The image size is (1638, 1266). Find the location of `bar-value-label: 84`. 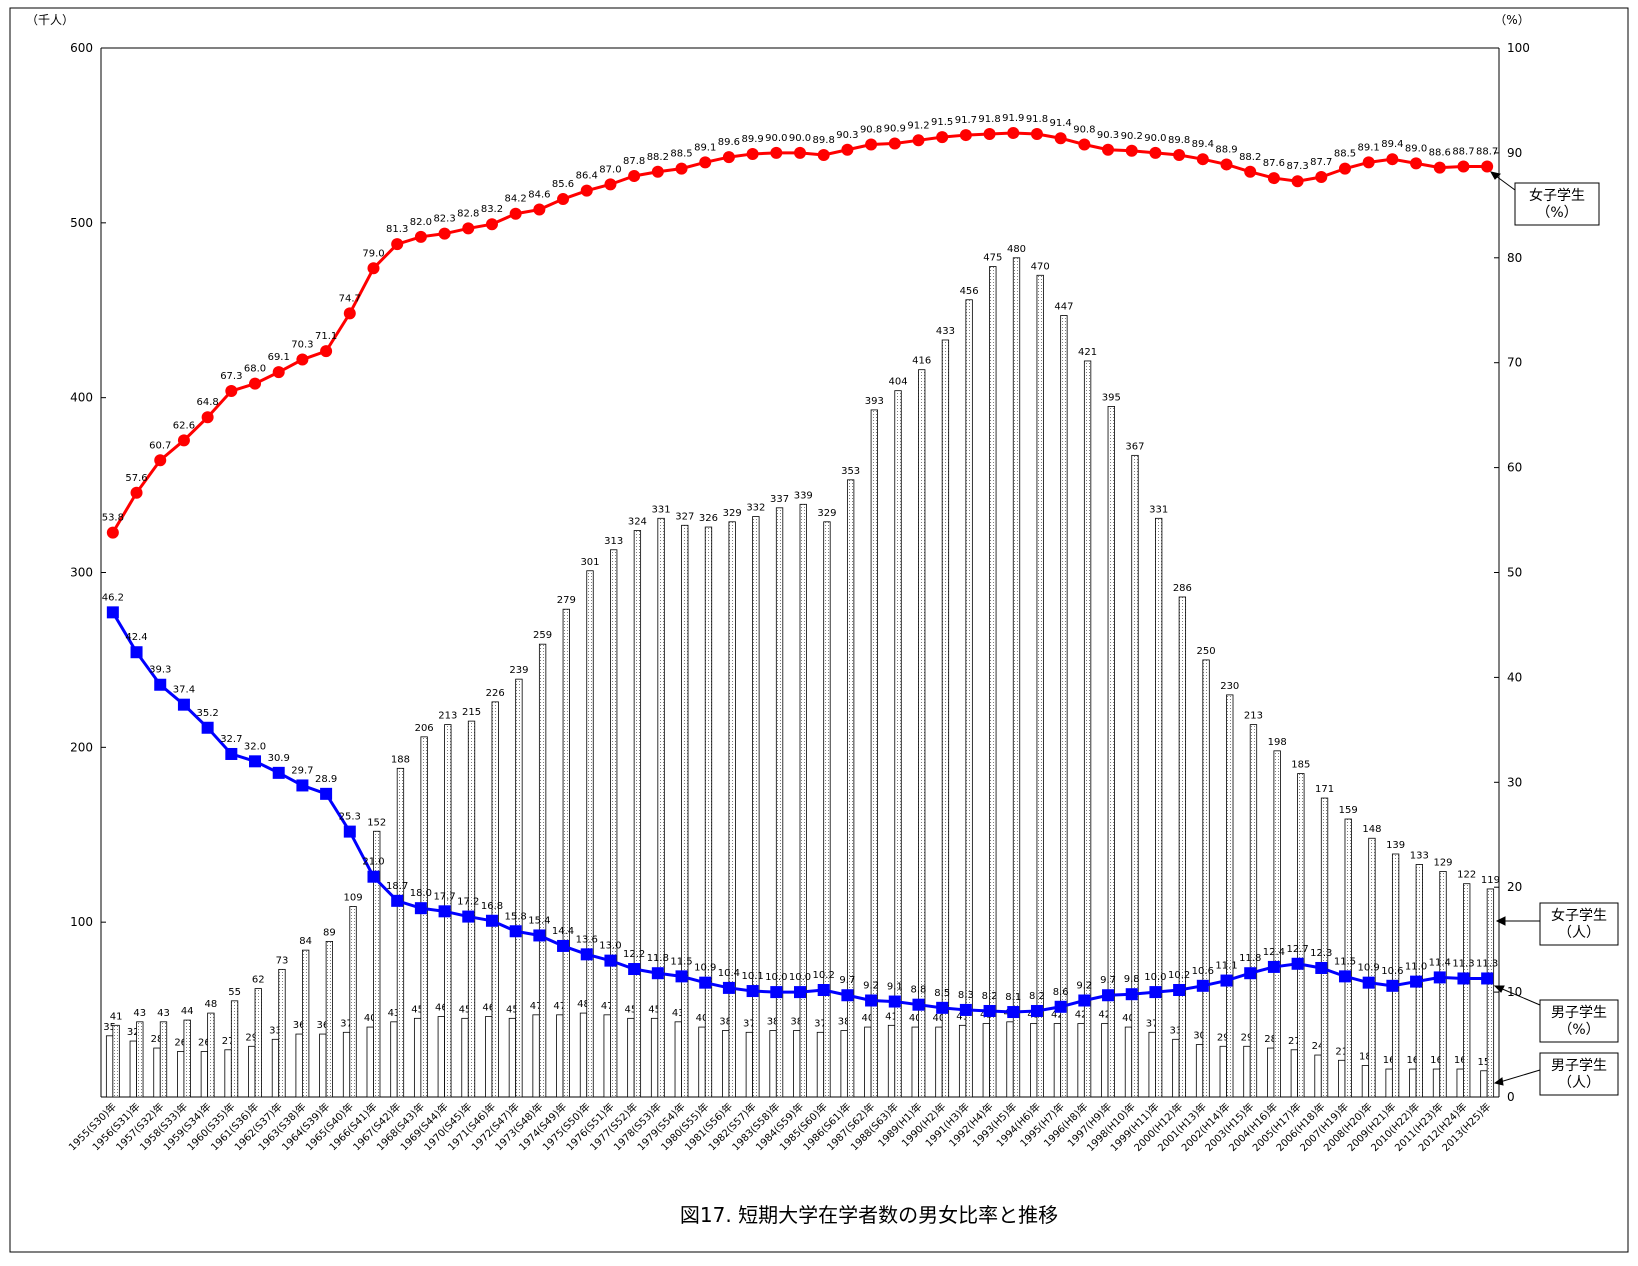

bar-value-label: 84 is located at coordinates (305, 941).